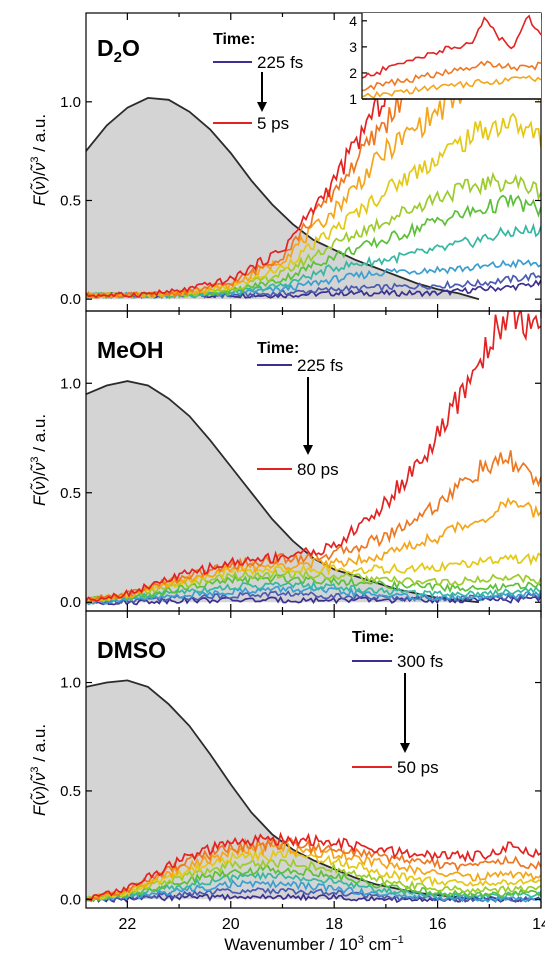 The image size is (545, 963). What do you see at coordinates (353, 73) in the screenshot?
I see `inset-y-tick-label: 2` at bounding box center [353, 73].